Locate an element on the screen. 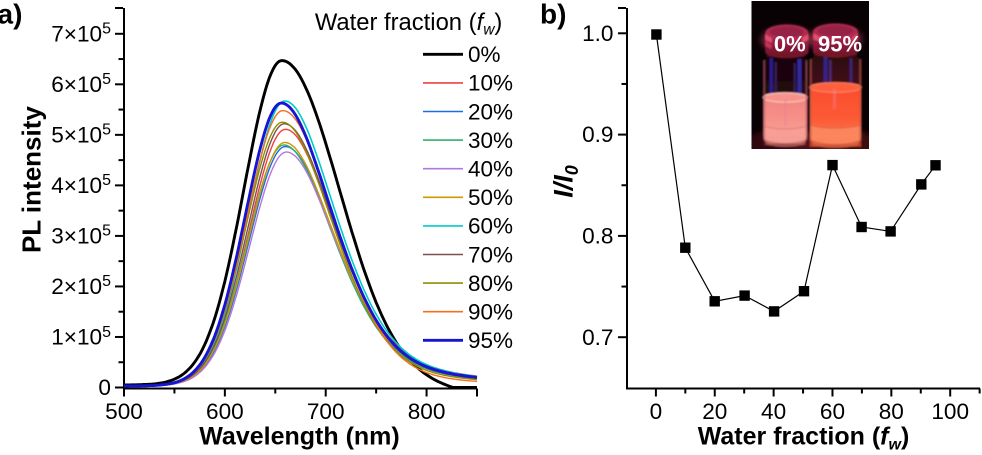 Image resolution: width=982 pixels, height=455 pixels. svg-text: 40% is located at coordinates (490, 169).